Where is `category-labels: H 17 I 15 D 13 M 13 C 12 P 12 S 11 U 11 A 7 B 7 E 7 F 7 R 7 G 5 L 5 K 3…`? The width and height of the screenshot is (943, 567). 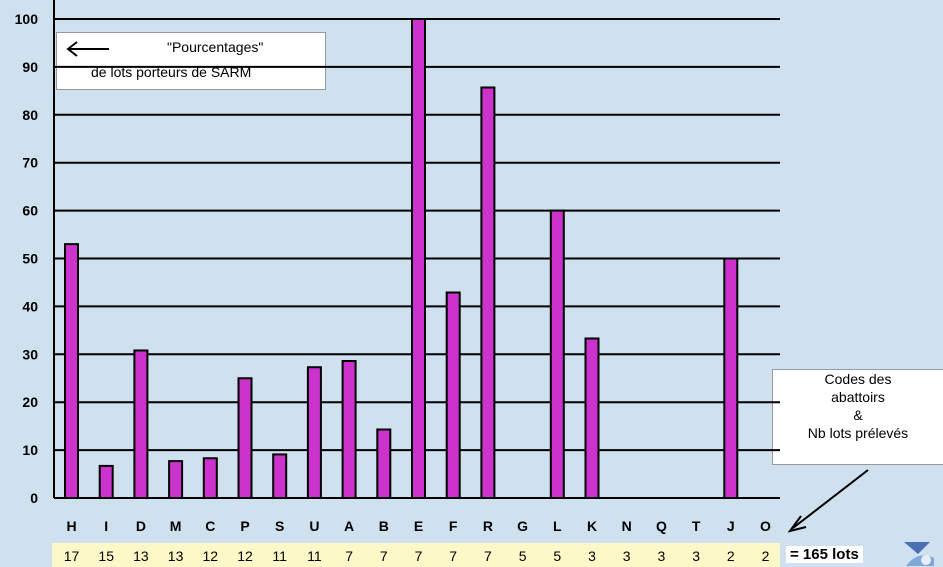 category-labels: H 17 I 15 D 13 M 13 C 12 P 12 S 11 U 11 A 7 B 7 E 7 F 7 R 7 G 5 L 5 K 3… is located at coordinates (417, 541).